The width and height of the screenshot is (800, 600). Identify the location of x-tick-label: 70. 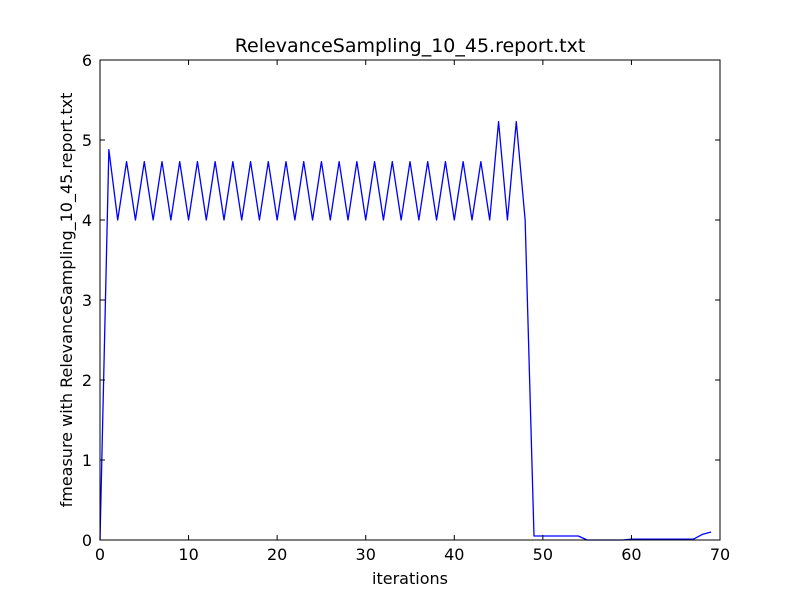
(720, 554).